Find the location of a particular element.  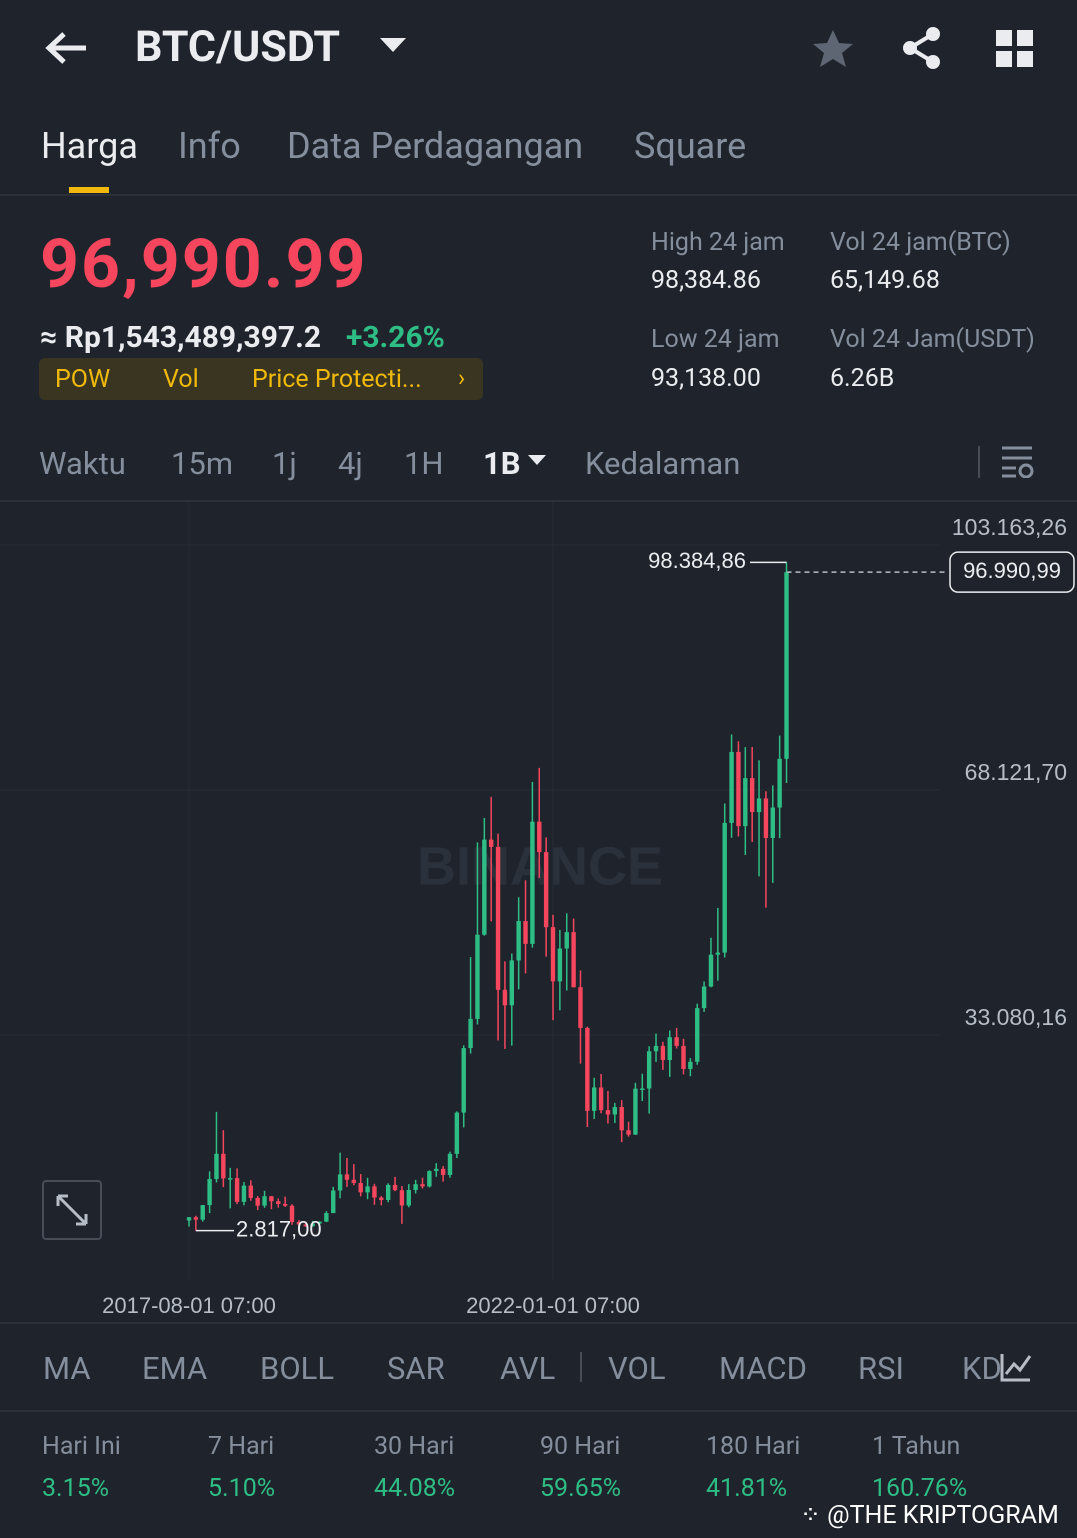

tab: Info is located at coordinates (209, 146).